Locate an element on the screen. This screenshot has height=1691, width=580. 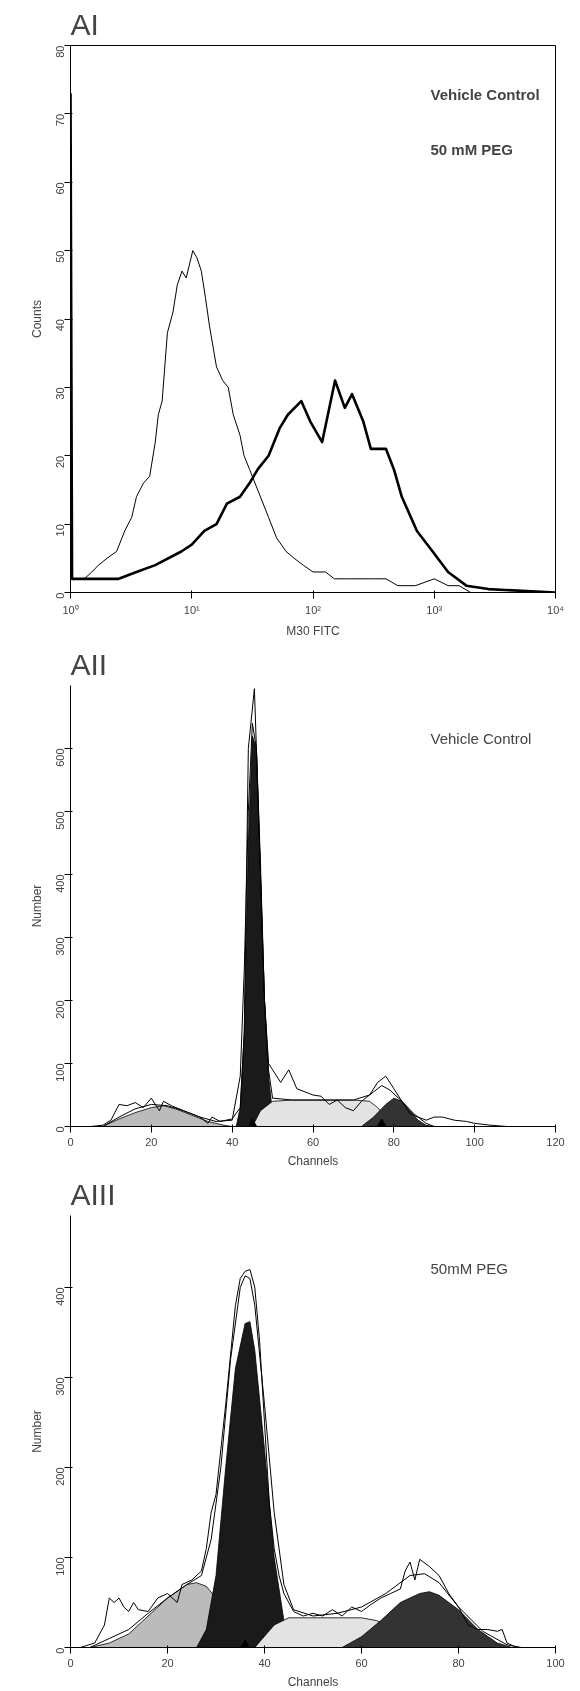
y-tick-label: 70 is located at coordinates (59, 120).